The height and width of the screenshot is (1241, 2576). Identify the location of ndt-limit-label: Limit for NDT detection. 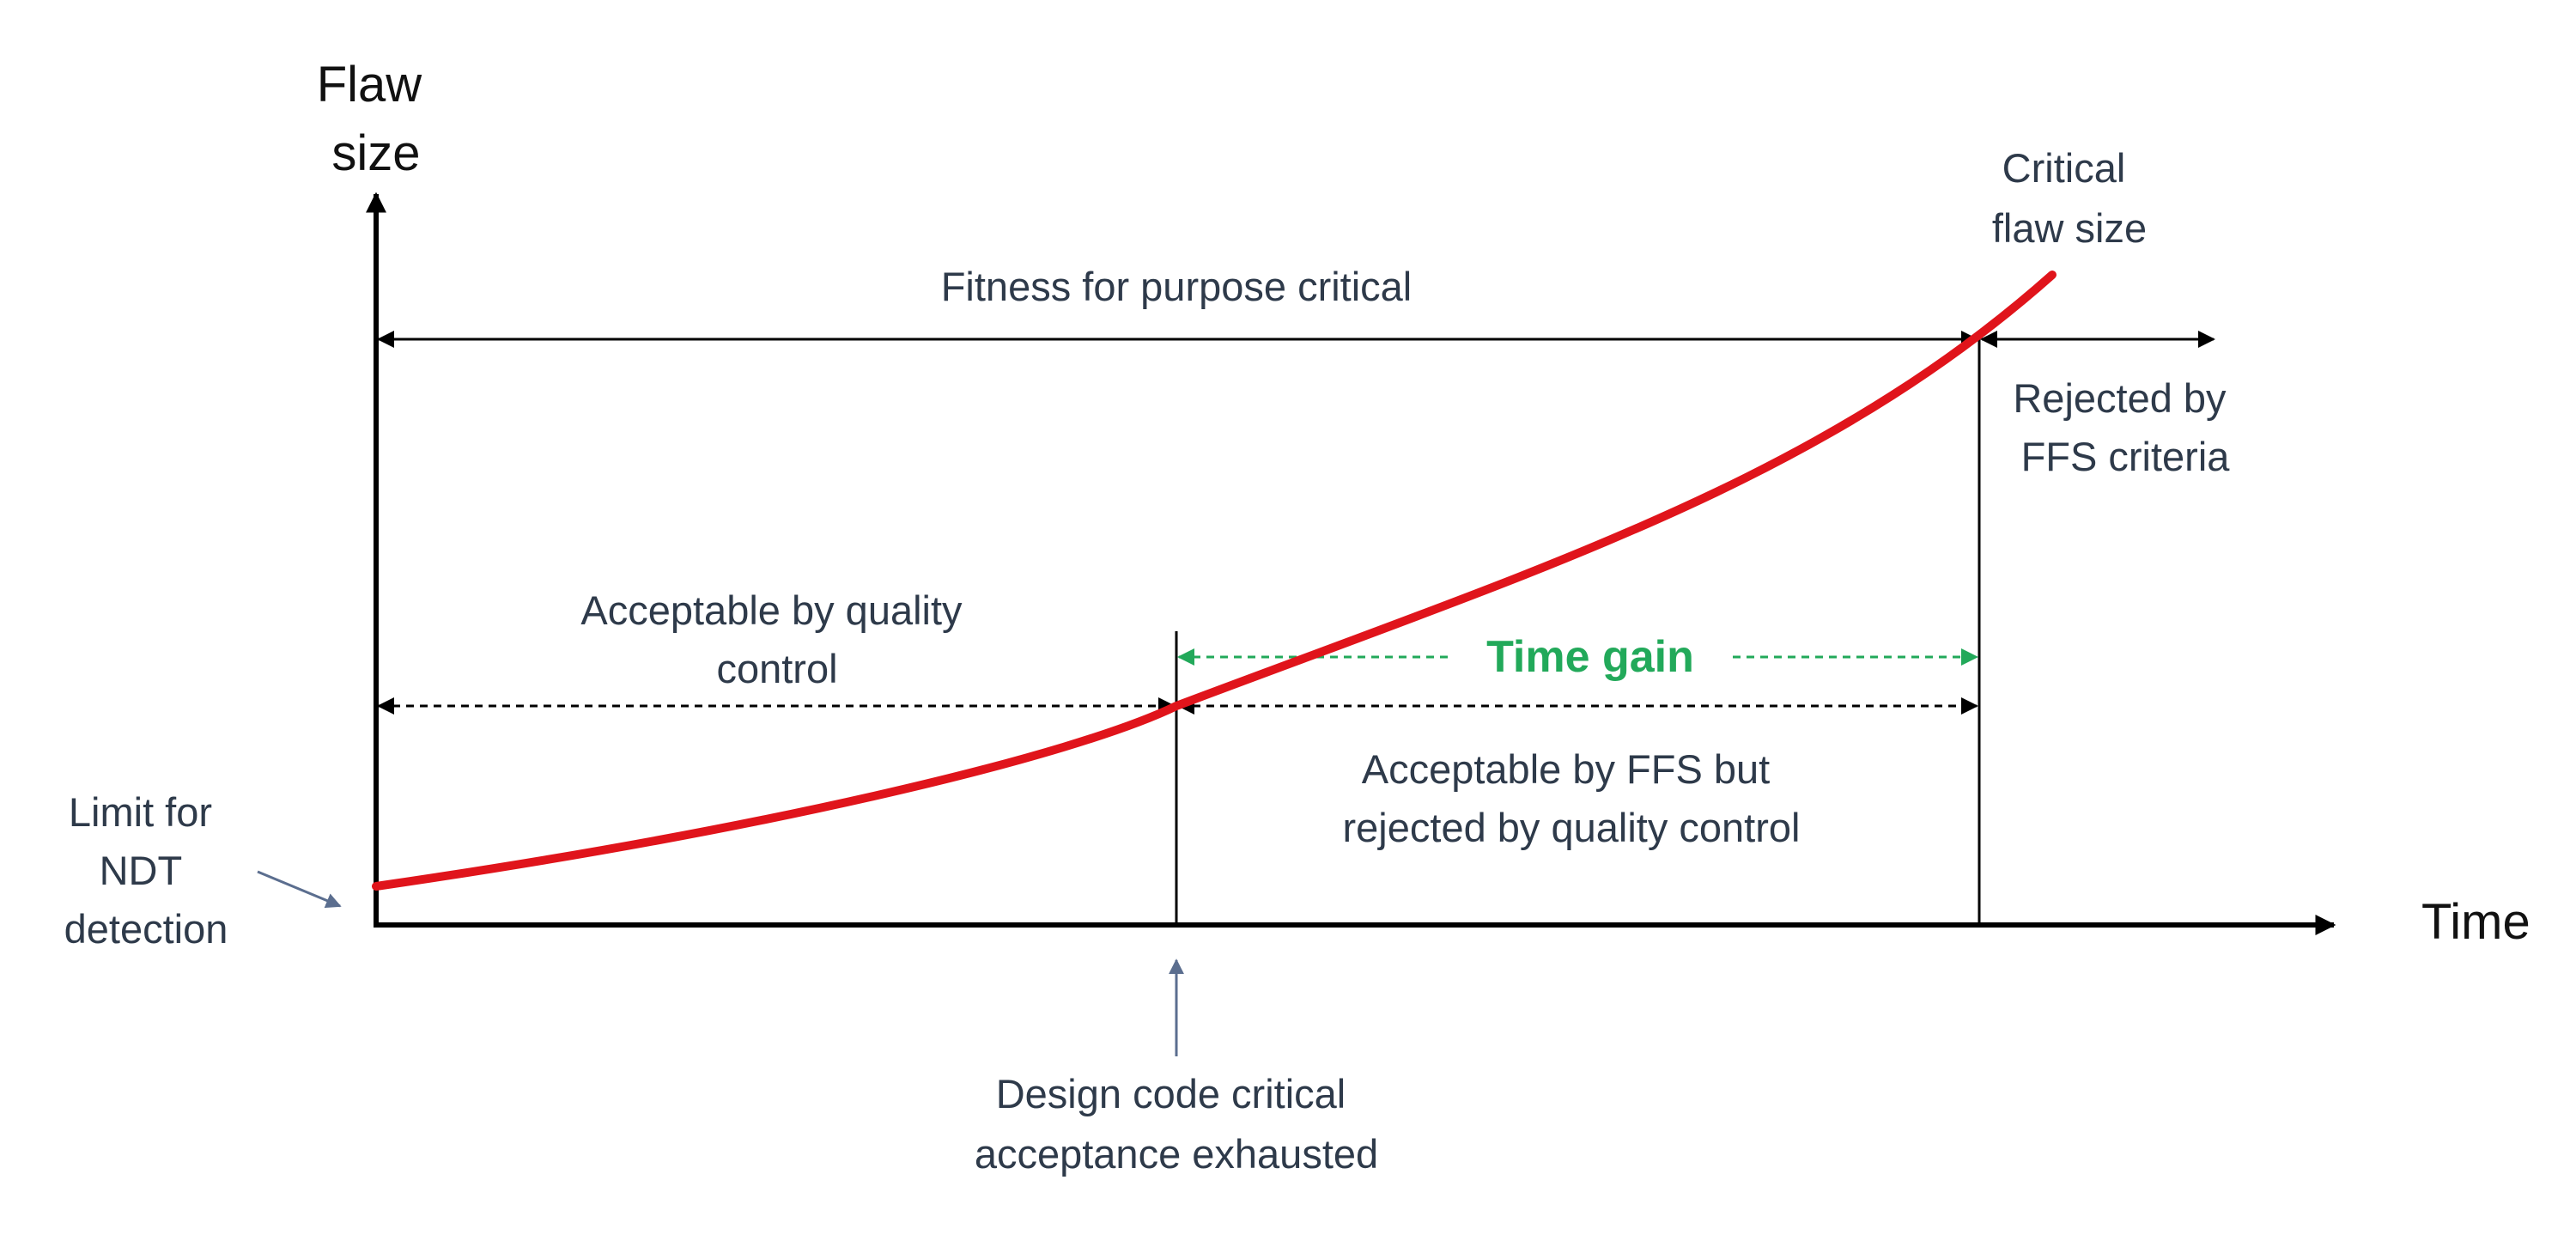
(146, 870).